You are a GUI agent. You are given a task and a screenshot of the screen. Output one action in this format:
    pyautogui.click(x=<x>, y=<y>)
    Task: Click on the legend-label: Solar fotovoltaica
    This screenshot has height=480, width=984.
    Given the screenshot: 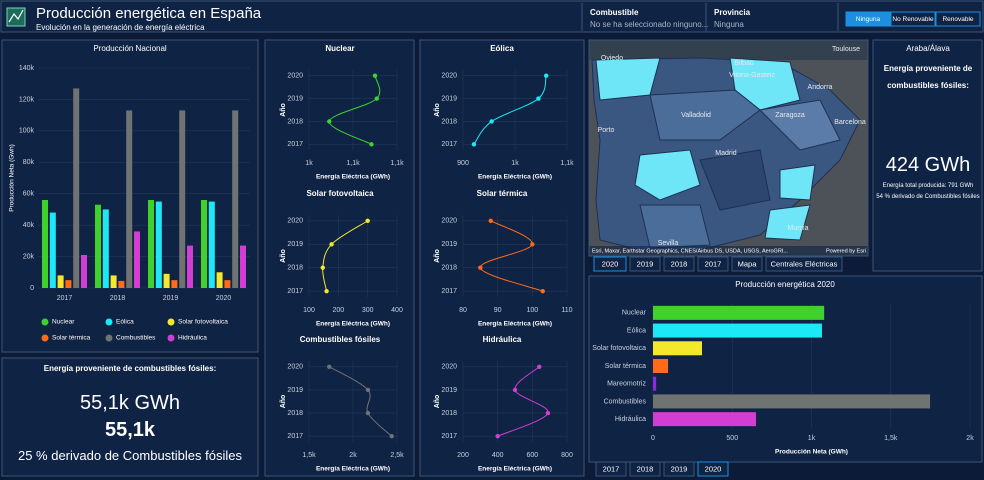 What is the action you would take?
    pyautogui.click(x=203, y=322)
    